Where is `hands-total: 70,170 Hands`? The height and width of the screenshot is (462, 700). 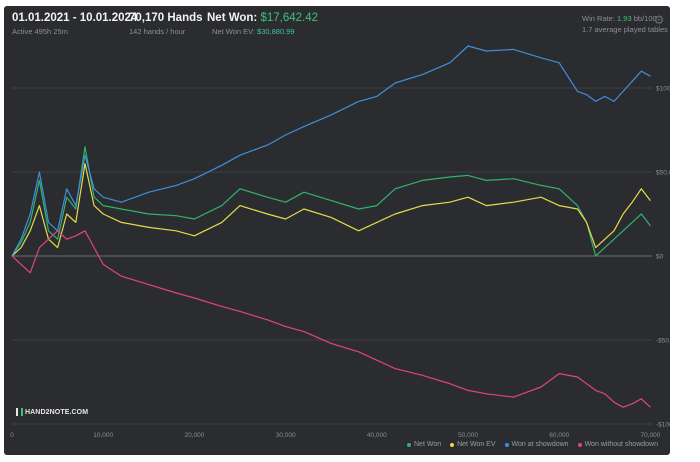 hands-total: 70,170 Hands is located at coordinates (166, 18).